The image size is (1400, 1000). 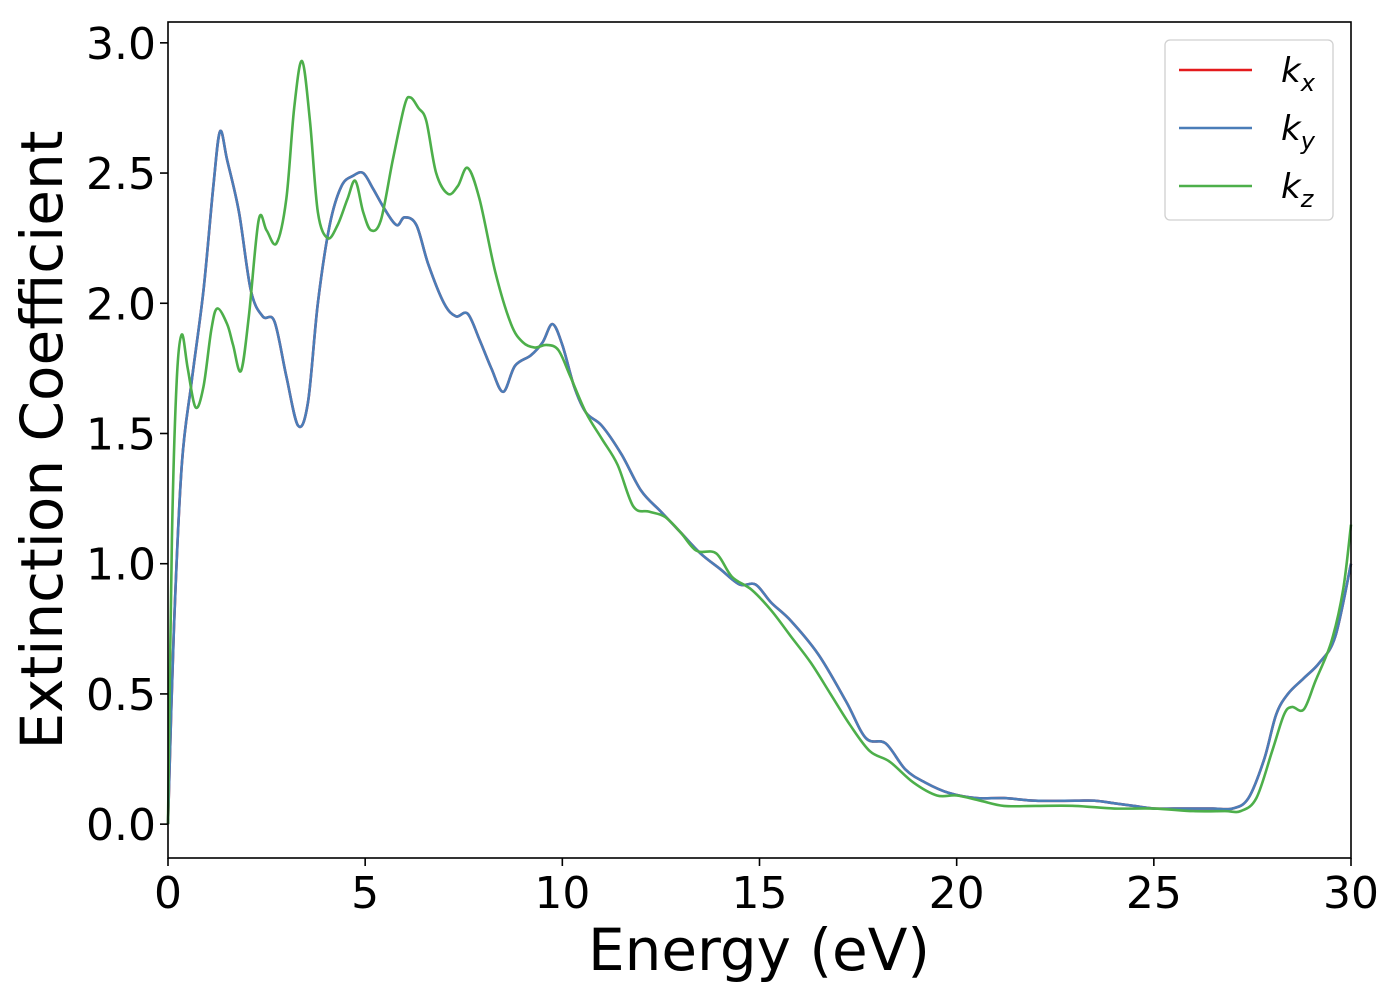 What do you see at coordinates (121, 825) in the screenshot?
I see `y-tick-label: 0.0` at bounding box center [121, 825].